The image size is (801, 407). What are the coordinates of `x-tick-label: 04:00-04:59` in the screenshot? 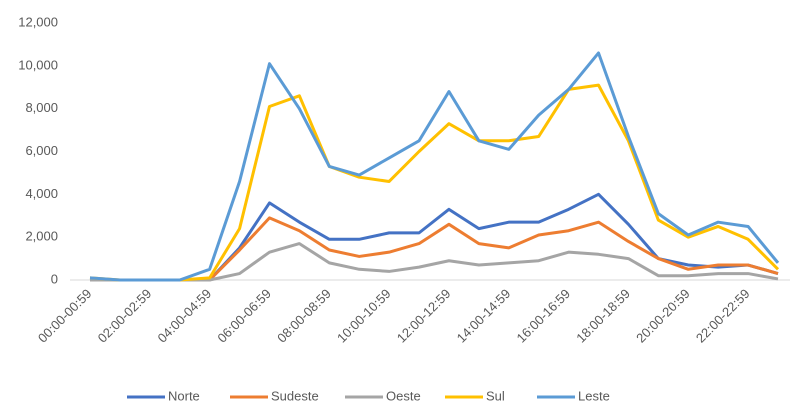 It's located at (185, 316).